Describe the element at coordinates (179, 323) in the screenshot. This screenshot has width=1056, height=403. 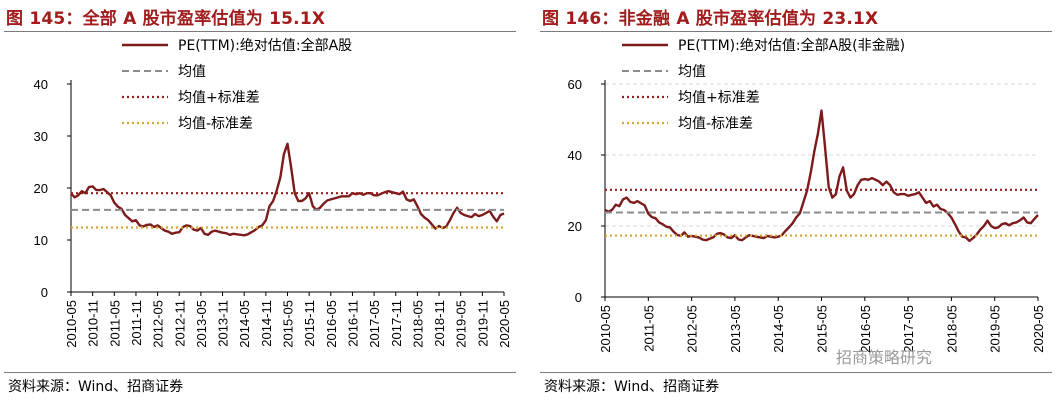
I see `x-tick-label: 2012-11` at that location.